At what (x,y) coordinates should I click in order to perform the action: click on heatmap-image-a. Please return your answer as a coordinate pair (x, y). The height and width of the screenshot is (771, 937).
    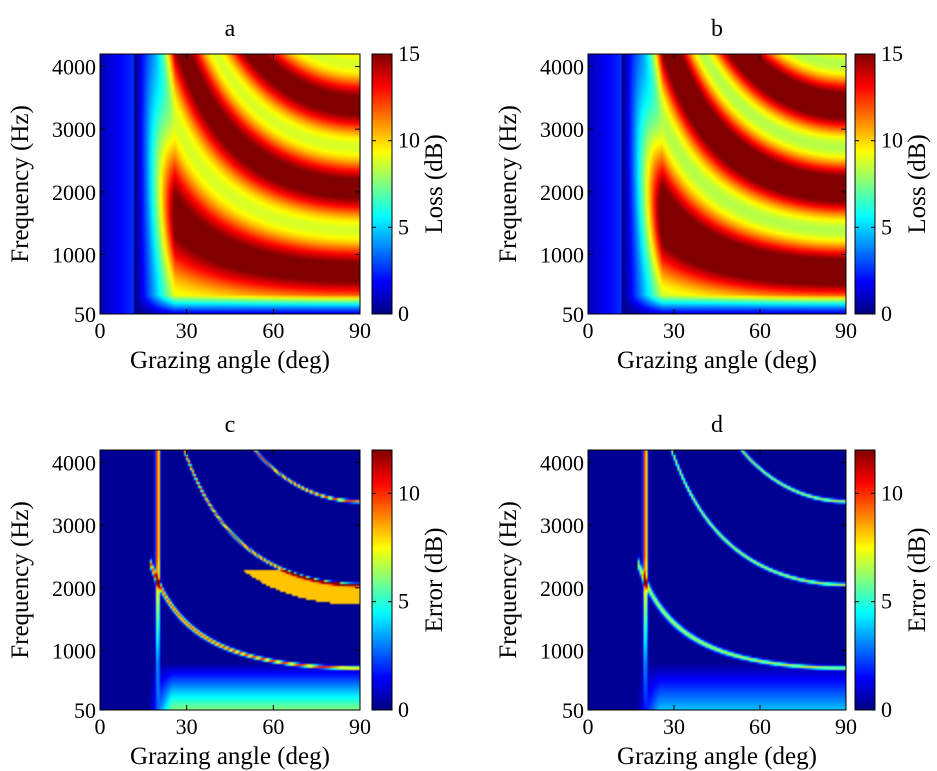
    Looking at the image, I should click on (230, 184).